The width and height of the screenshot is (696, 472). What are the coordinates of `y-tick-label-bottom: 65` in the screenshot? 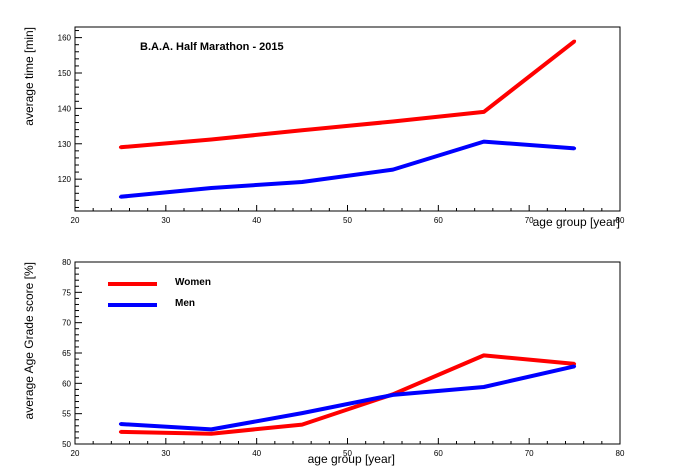 It's located at (66, 353).